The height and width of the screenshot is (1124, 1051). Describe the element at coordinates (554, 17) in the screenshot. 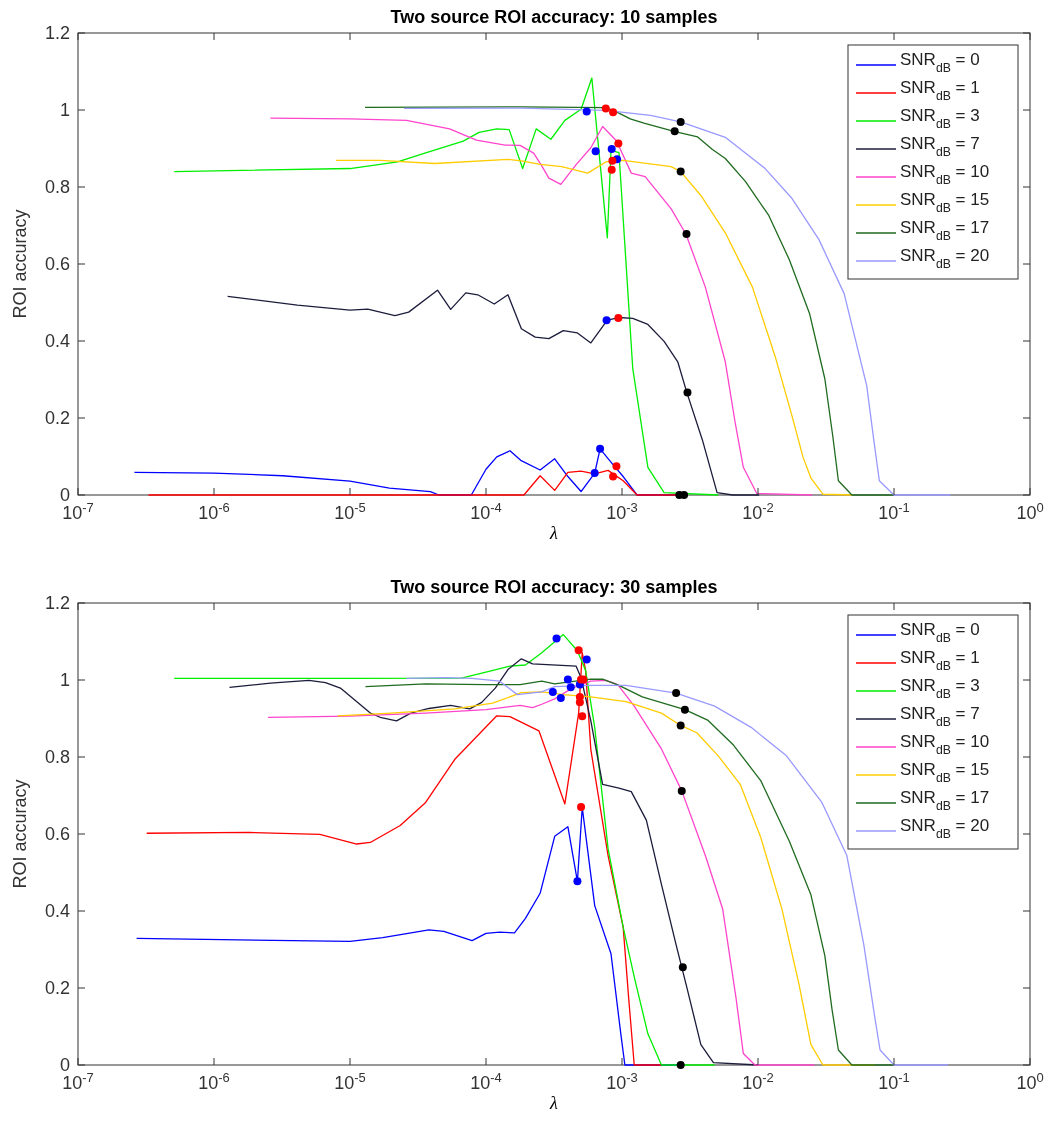

I see `chart-title: Two source ROI accuracy: 10 samples` at that location.